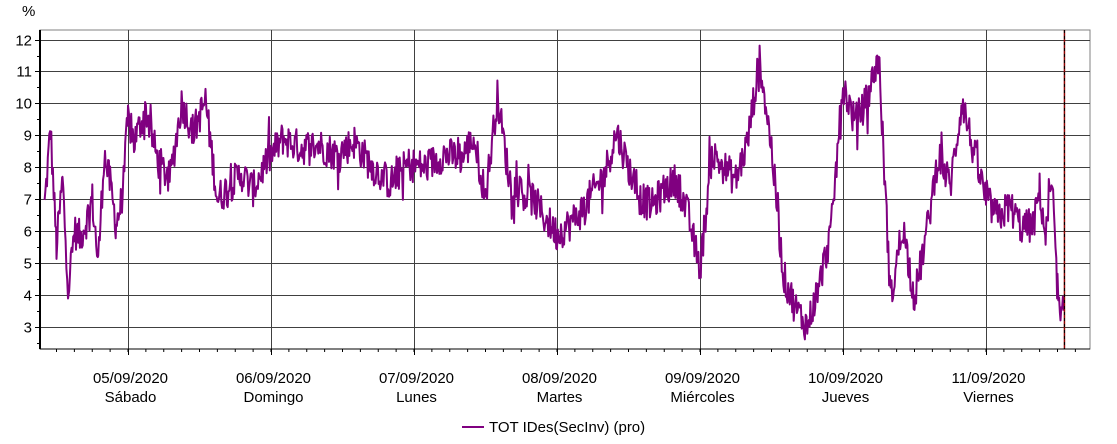  Describe the element at coordinates (273, 397) in the screenshot. I see `x-tick-label-day: Domingo` at that location.